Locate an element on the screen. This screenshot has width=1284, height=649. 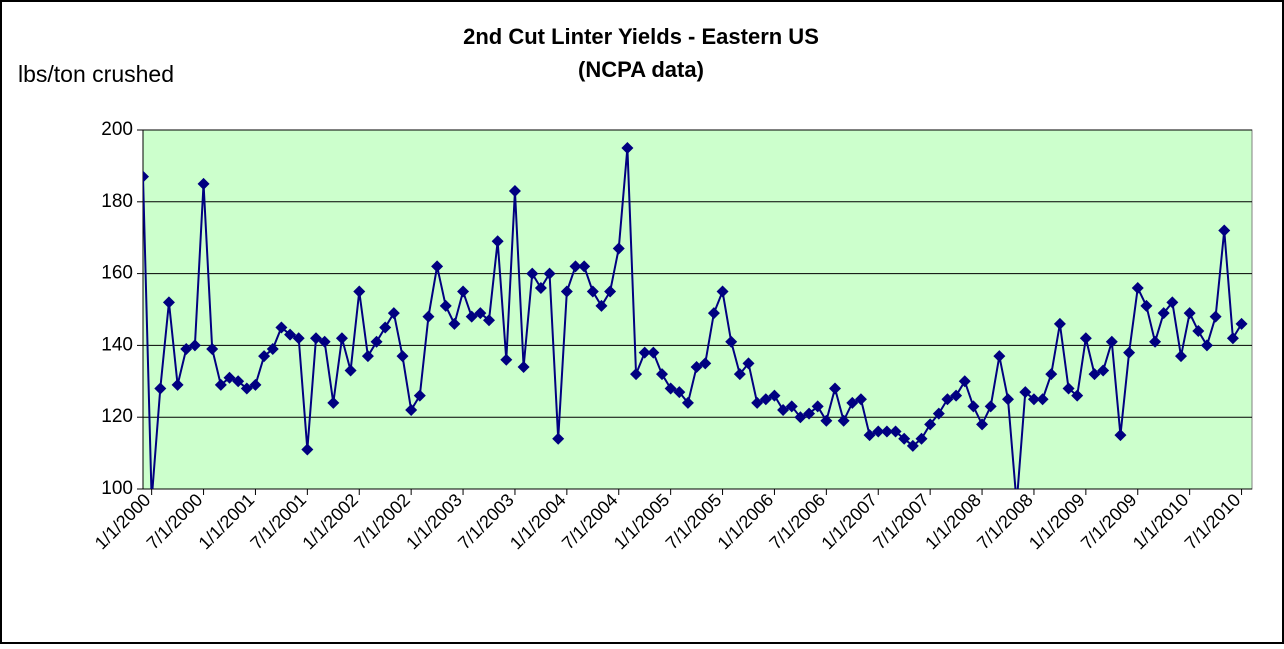
y-tick-label: 160 is located at coordinates (117, 273).